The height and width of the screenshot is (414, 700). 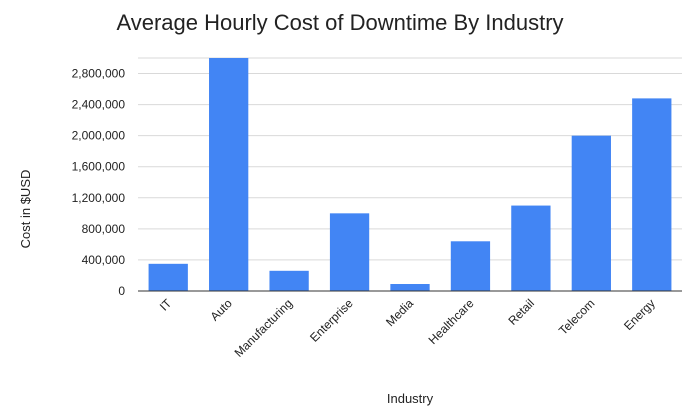 What do you see at coordinates (166, 305) in the screenshot?
I see `x-tick-label: IT` at bounding box center [166, 305].